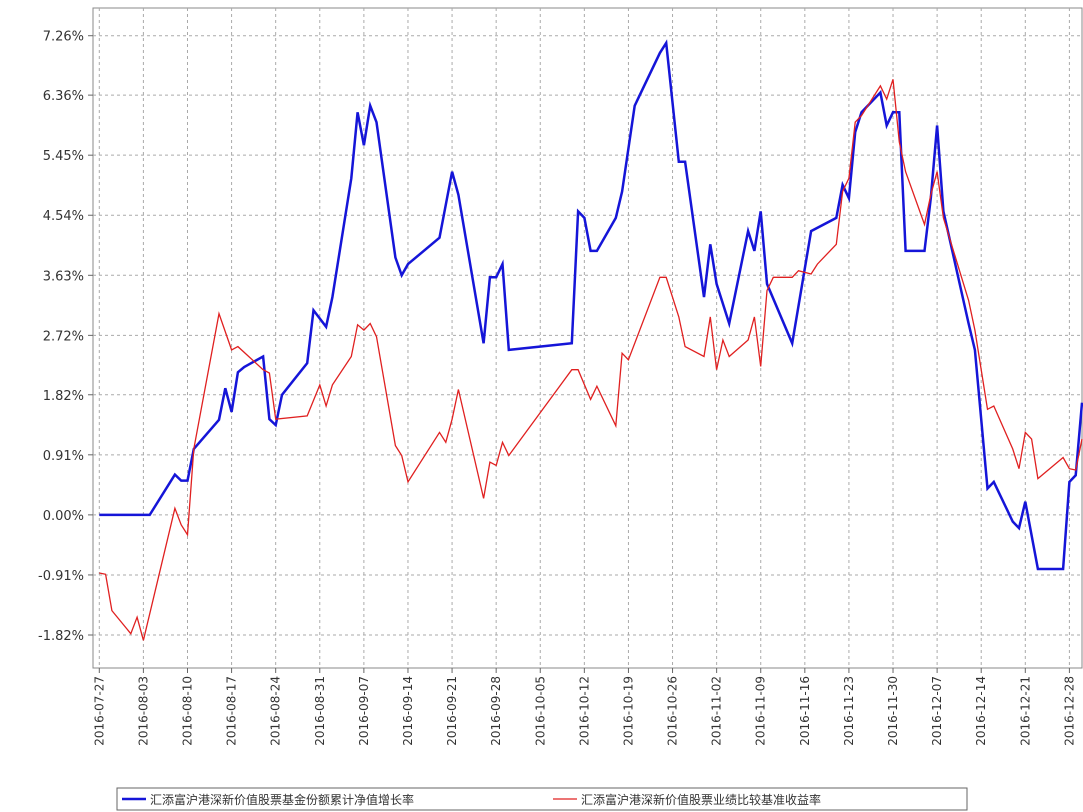  What do you see at coordinates (282, 799) in the screenshot?
I see `legend-label: 汇添富沪港深新价值股票基金份额累计净值增长率` at bounding box center [282, 799].